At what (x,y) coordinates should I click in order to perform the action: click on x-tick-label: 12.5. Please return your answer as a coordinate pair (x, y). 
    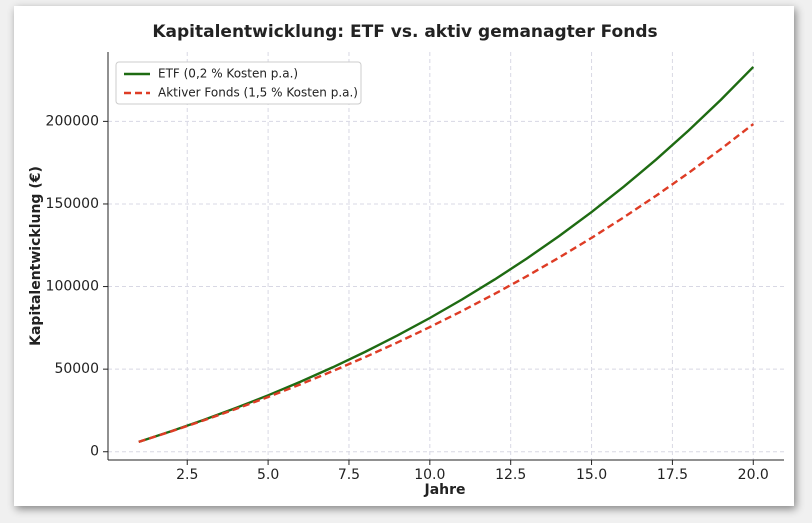
    Looking at the image, I should click on (510, 475).